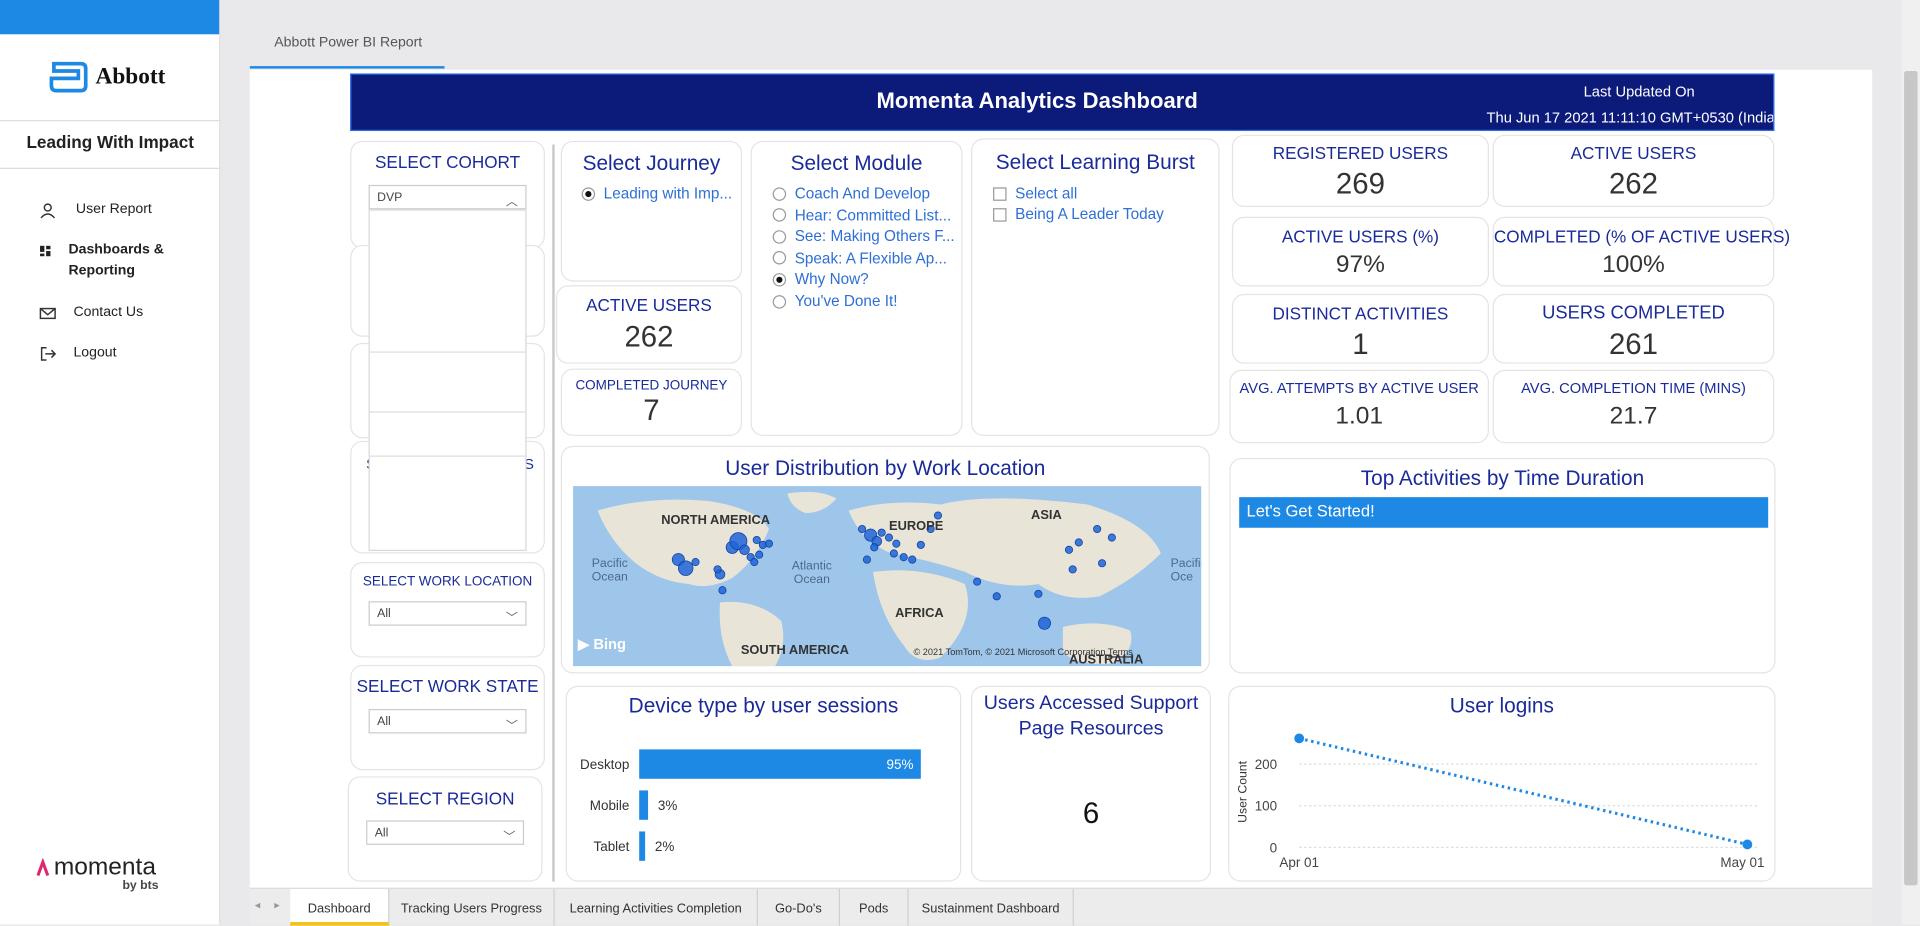 The width and height of the screenshot is (1920, 926). Describe the element at coordinates (47, 313) in the screenshot. I see `mail-icon` at that location.